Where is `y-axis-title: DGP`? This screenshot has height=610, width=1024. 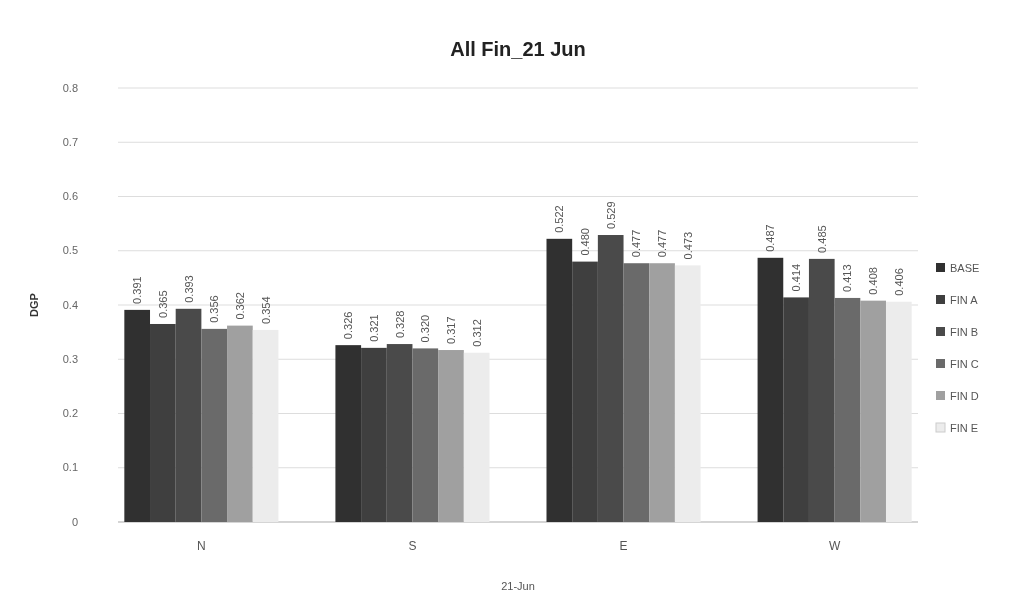 y-axis-title: DGP is located at coordinates (34, 305).